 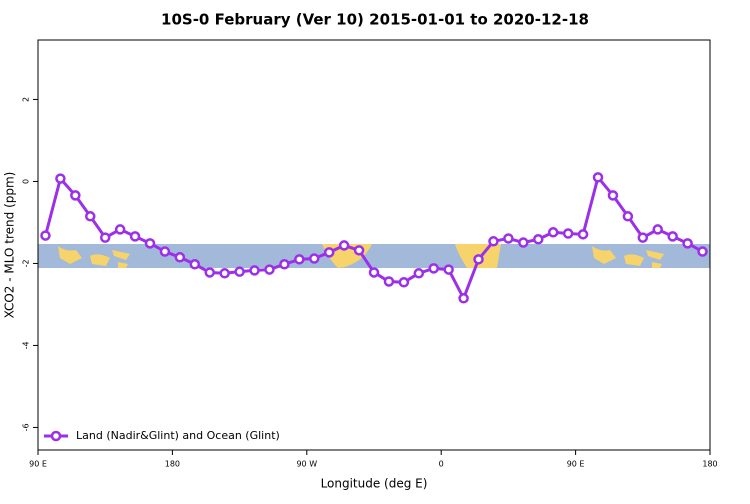 What do you see at coordinates (26, 181) in the screenshot?
I see `y-tick-label: 0` at bounding box center [26, 181].